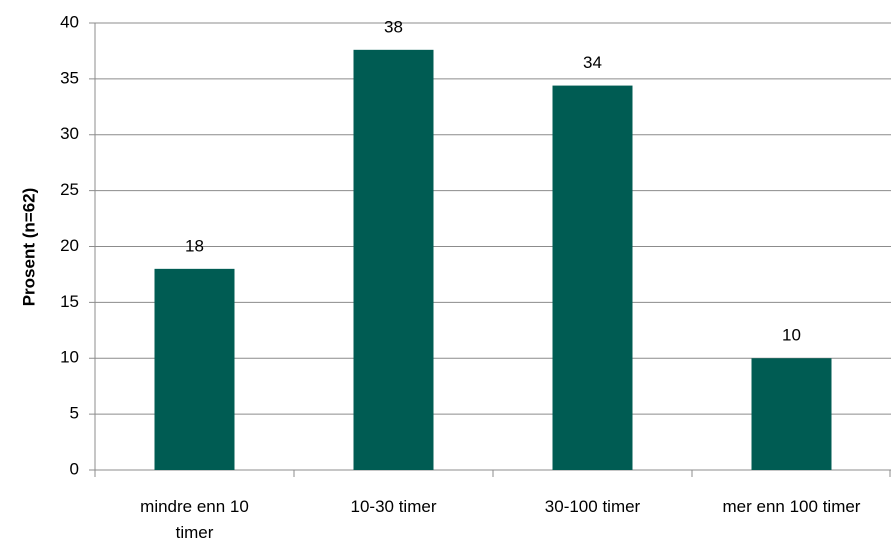  I want to click on y-tick-label: 15, so click(69, 301).